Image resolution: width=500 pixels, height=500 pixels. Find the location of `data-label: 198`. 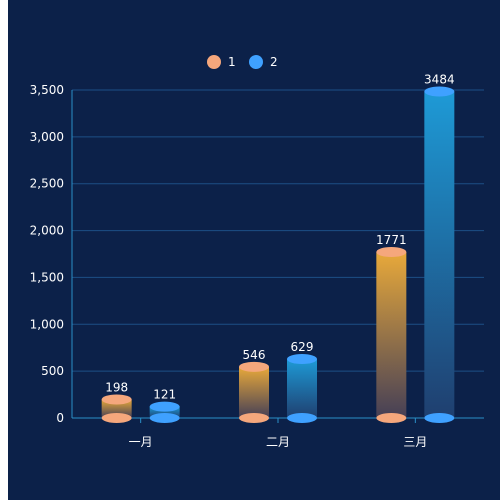

data-label: 198 is located at coordinates (116, 387).